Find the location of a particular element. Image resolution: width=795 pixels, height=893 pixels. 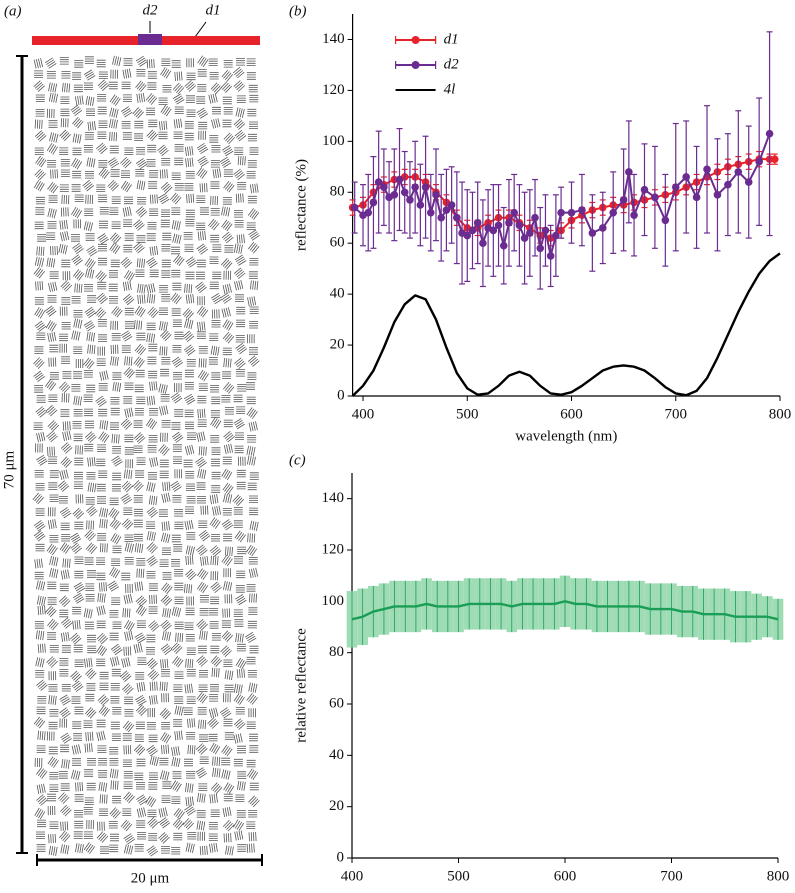

legend-label: d1 is located at coordinates (451, 39).